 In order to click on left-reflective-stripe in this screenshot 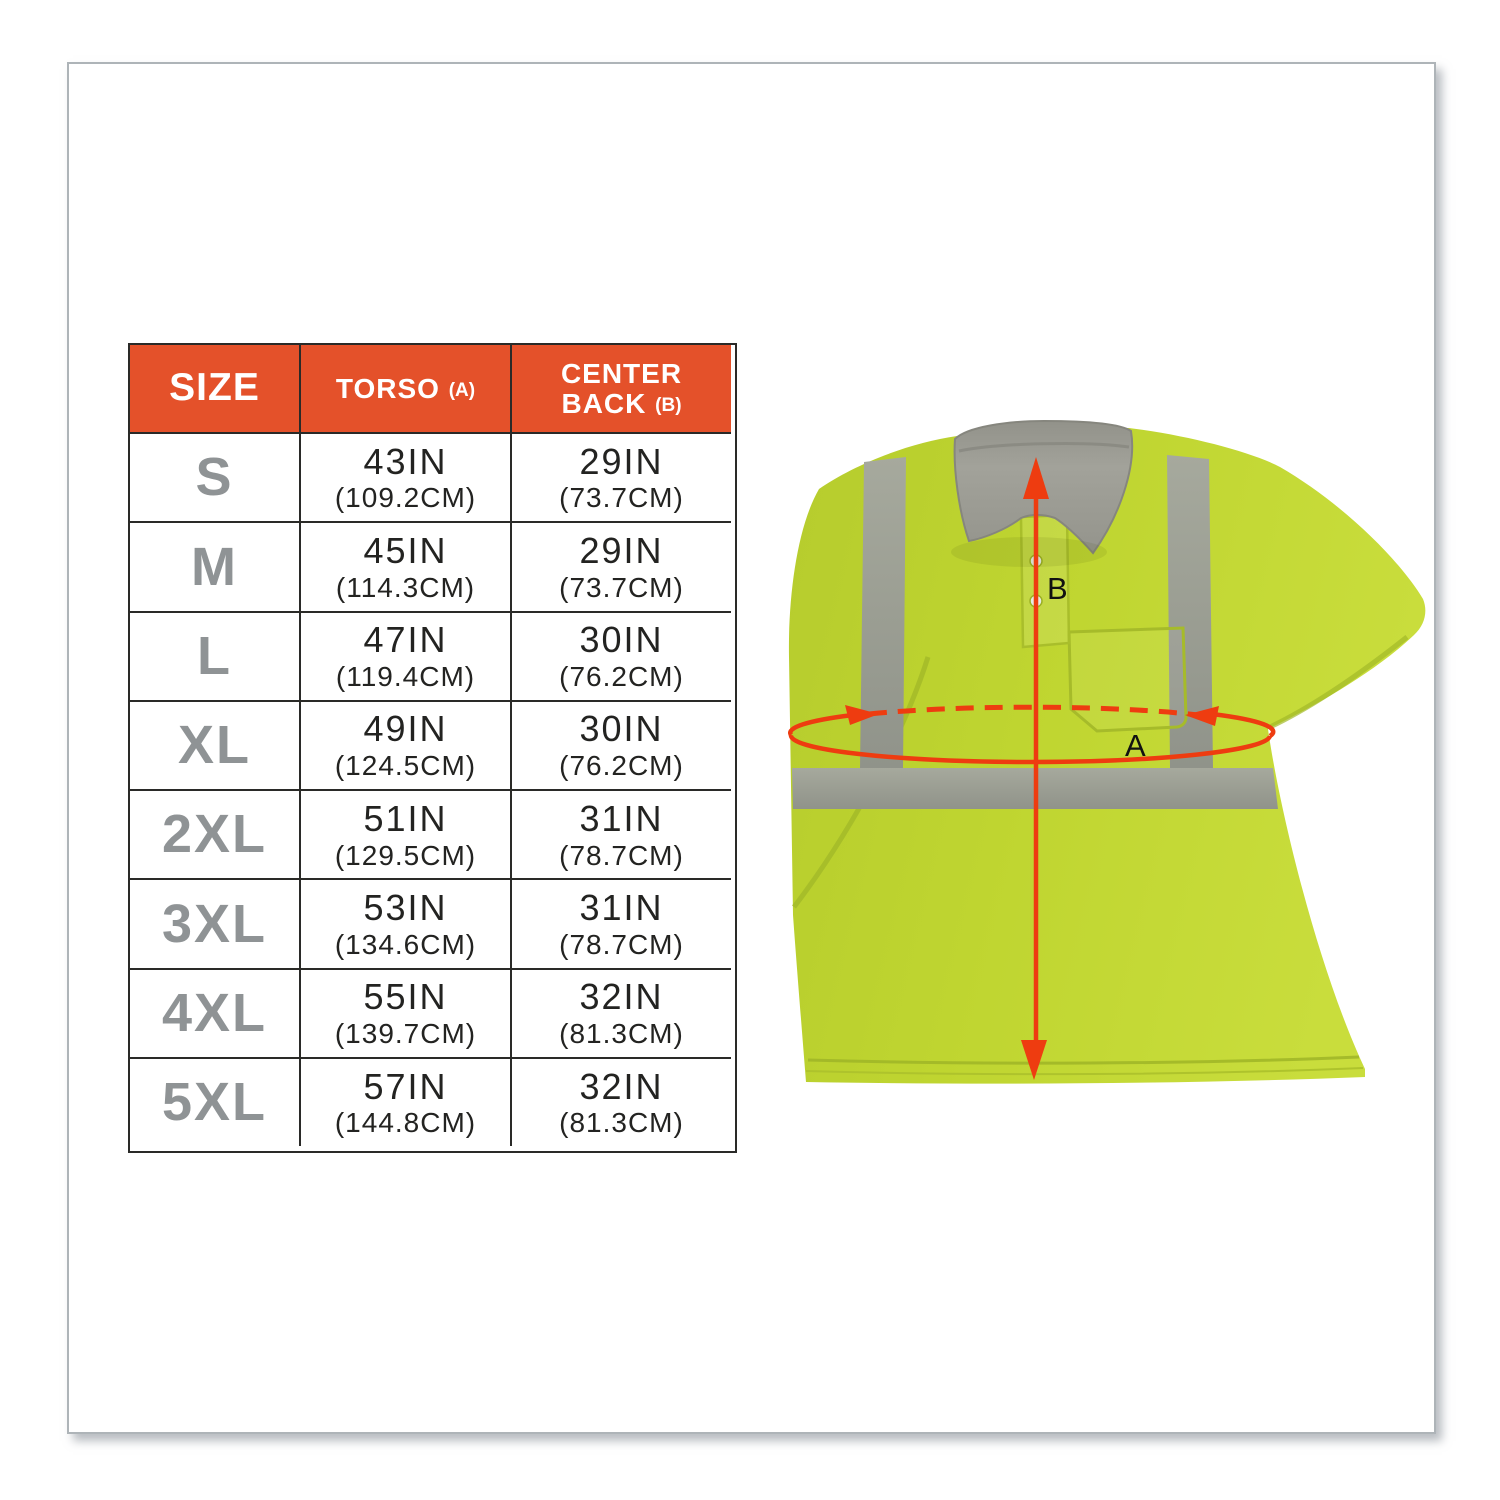, I will do `click(883, 612)`.